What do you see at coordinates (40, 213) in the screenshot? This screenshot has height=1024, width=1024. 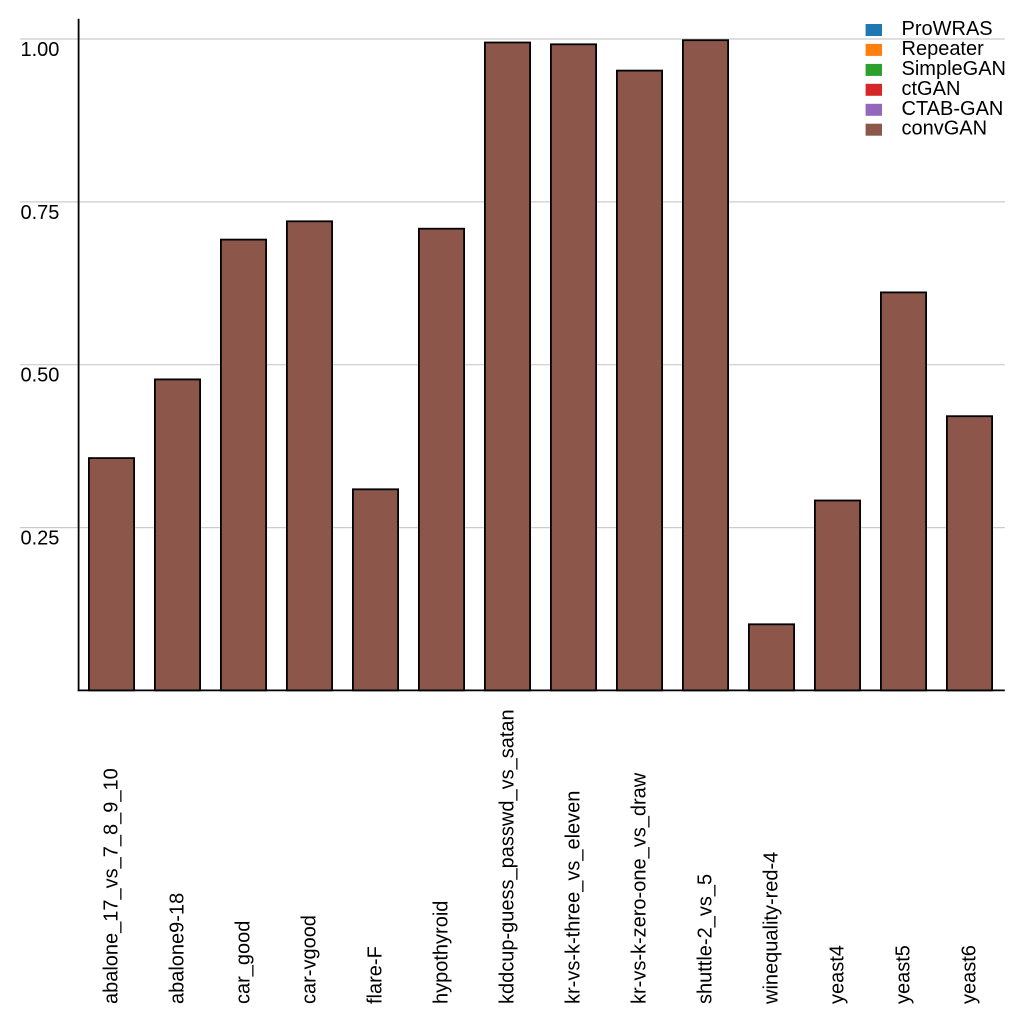 I see `svg-text: 0.75` at bounding box center [40, 213].